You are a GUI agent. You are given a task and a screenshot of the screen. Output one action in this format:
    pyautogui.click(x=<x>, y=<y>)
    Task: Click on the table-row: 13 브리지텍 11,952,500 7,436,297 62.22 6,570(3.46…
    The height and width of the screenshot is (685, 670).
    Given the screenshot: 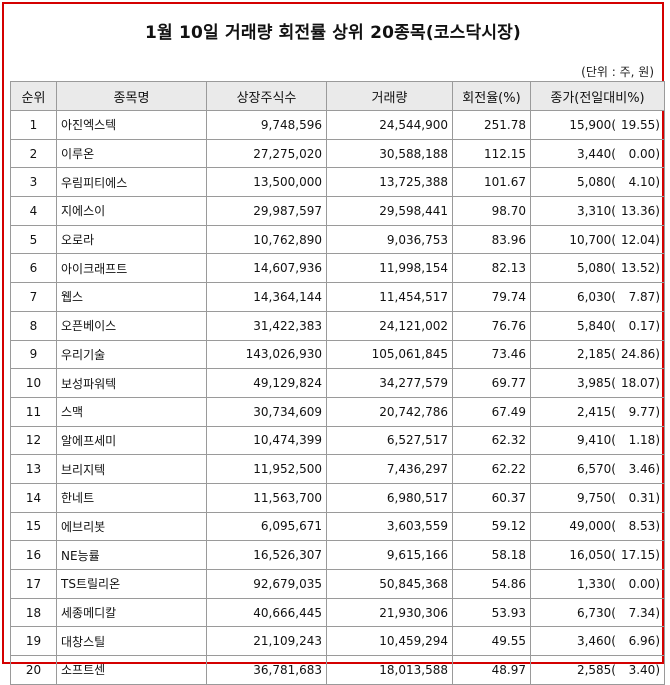 What is the action you would take?
    pyautogui.click(x=337, y=469)
    